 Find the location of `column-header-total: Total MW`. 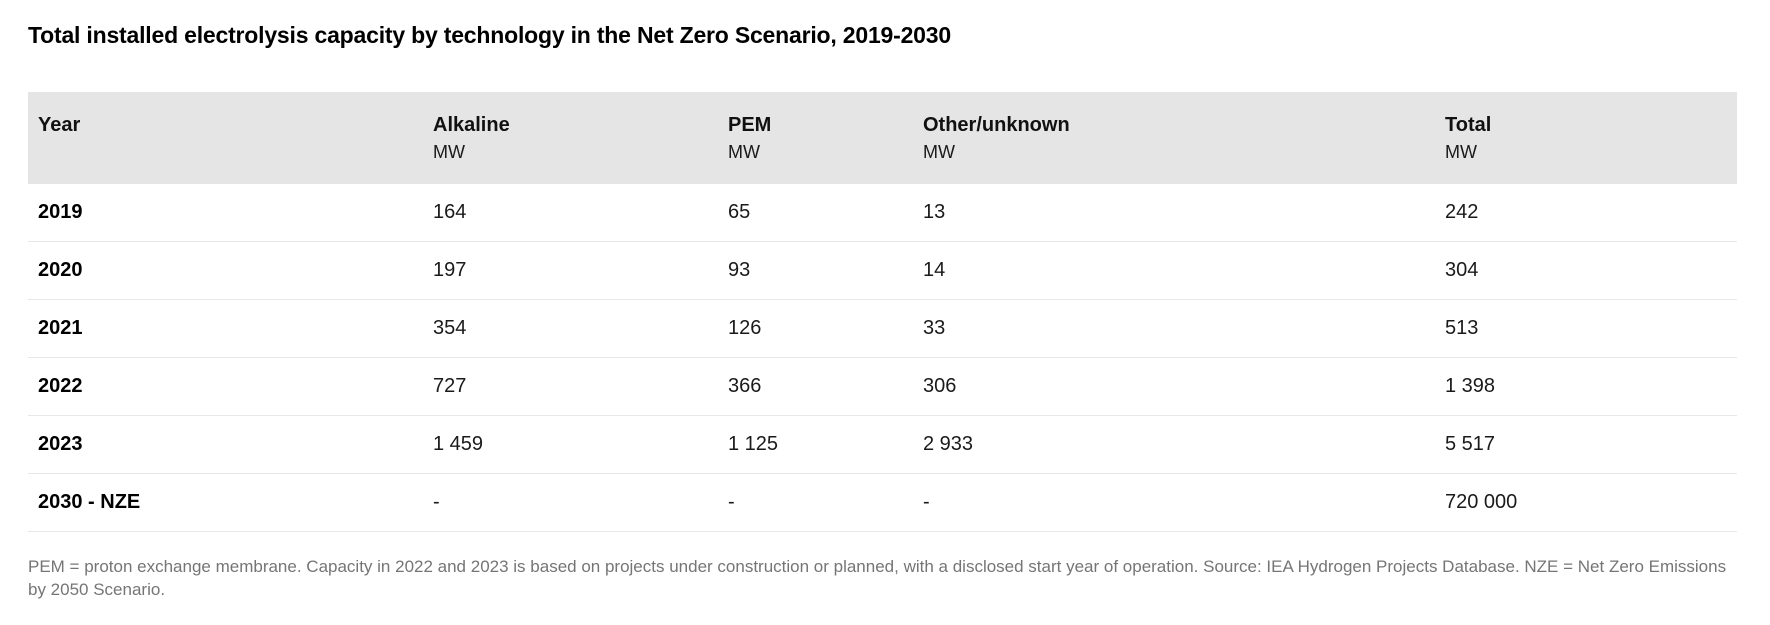

column-header-total: Total MW is located at coordinates (1586, 138).